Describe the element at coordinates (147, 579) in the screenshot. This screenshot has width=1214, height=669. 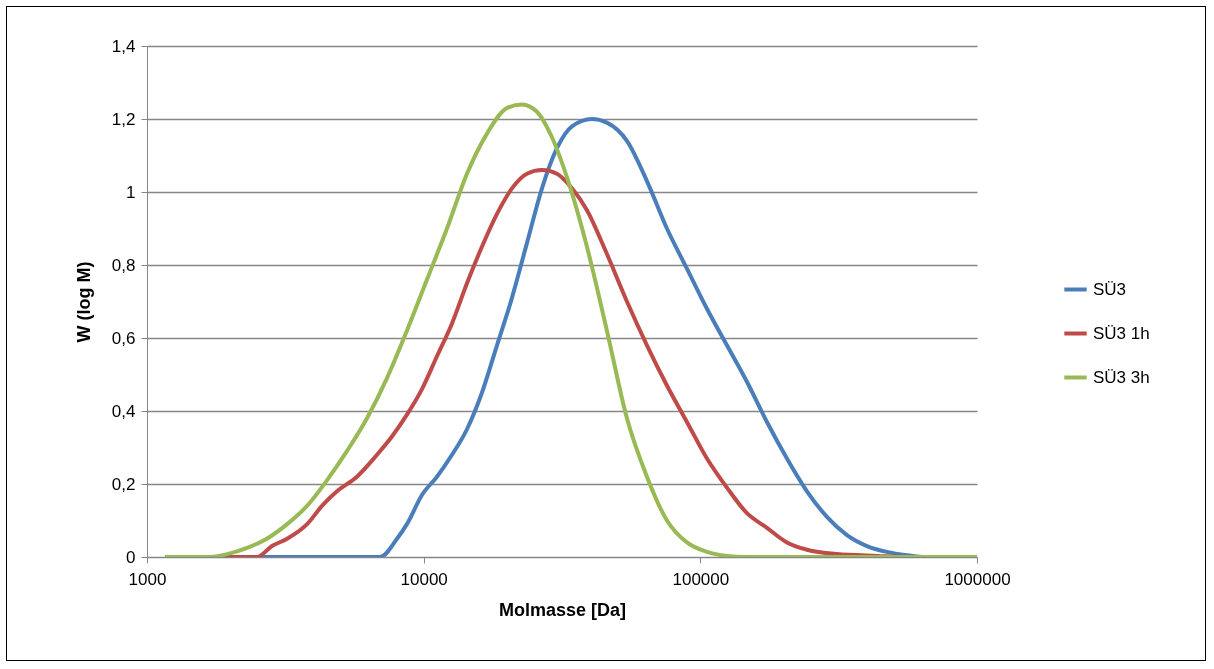
I see `x-tick-label: 1000` at that location.